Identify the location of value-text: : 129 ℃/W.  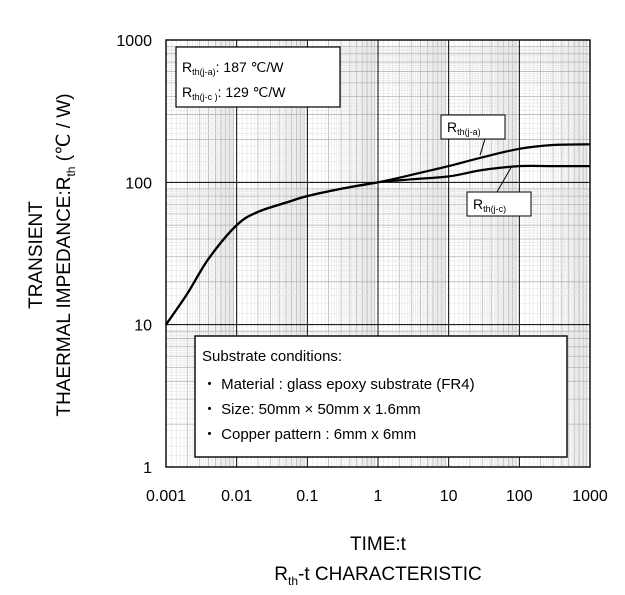
(252, 92).